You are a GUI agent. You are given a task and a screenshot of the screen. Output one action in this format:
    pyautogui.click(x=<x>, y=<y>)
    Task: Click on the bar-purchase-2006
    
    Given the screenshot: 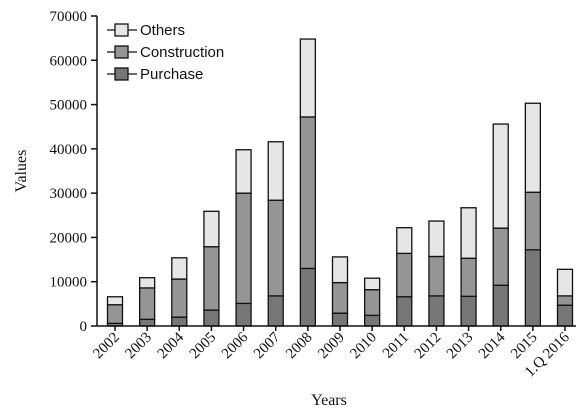 What is the action you would take?
    pyautogui.click(x=243, y=314)
    